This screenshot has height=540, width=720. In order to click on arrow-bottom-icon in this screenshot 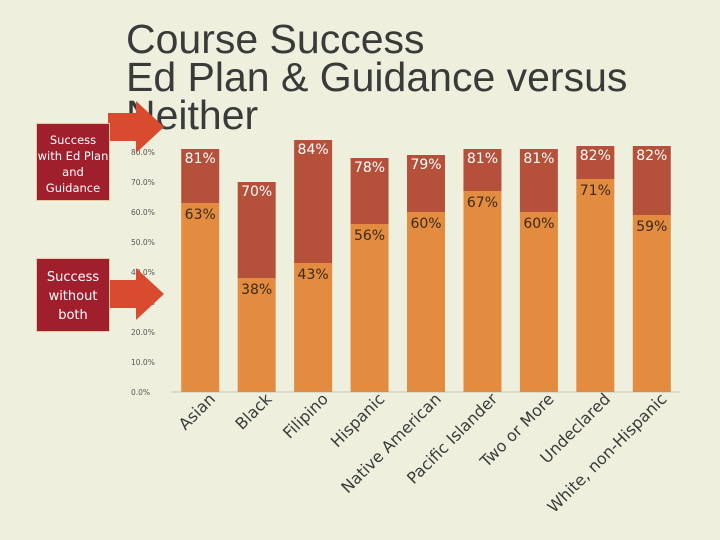, I will do `click(150, 294)`.